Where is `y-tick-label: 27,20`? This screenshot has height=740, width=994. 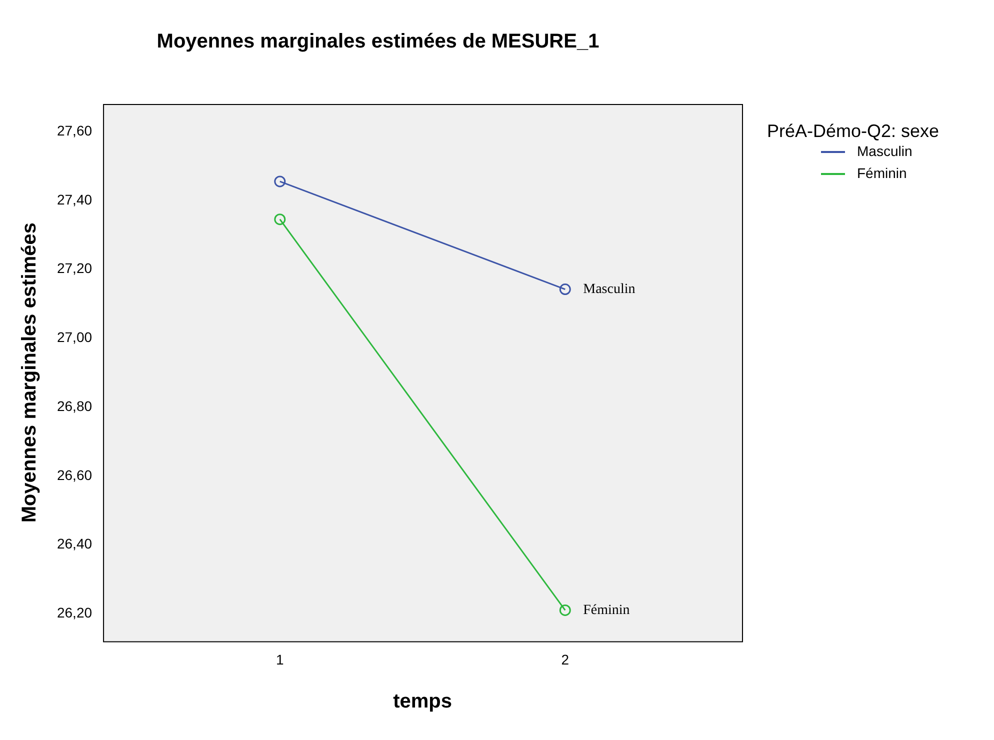
y-tick-label: 27,20 is located at coordinates (74, 268).